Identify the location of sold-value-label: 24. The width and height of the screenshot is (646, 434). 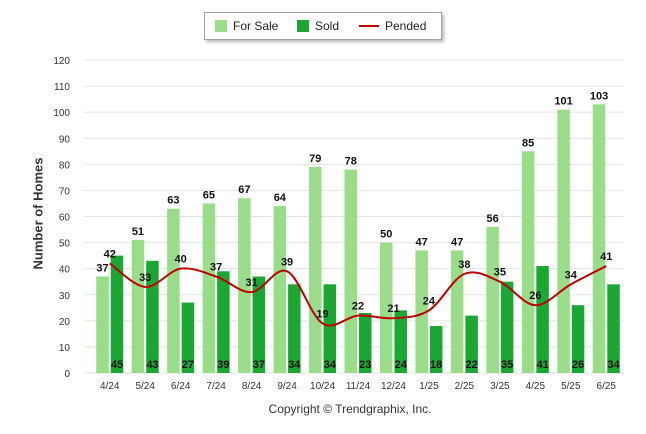
(401, 365).